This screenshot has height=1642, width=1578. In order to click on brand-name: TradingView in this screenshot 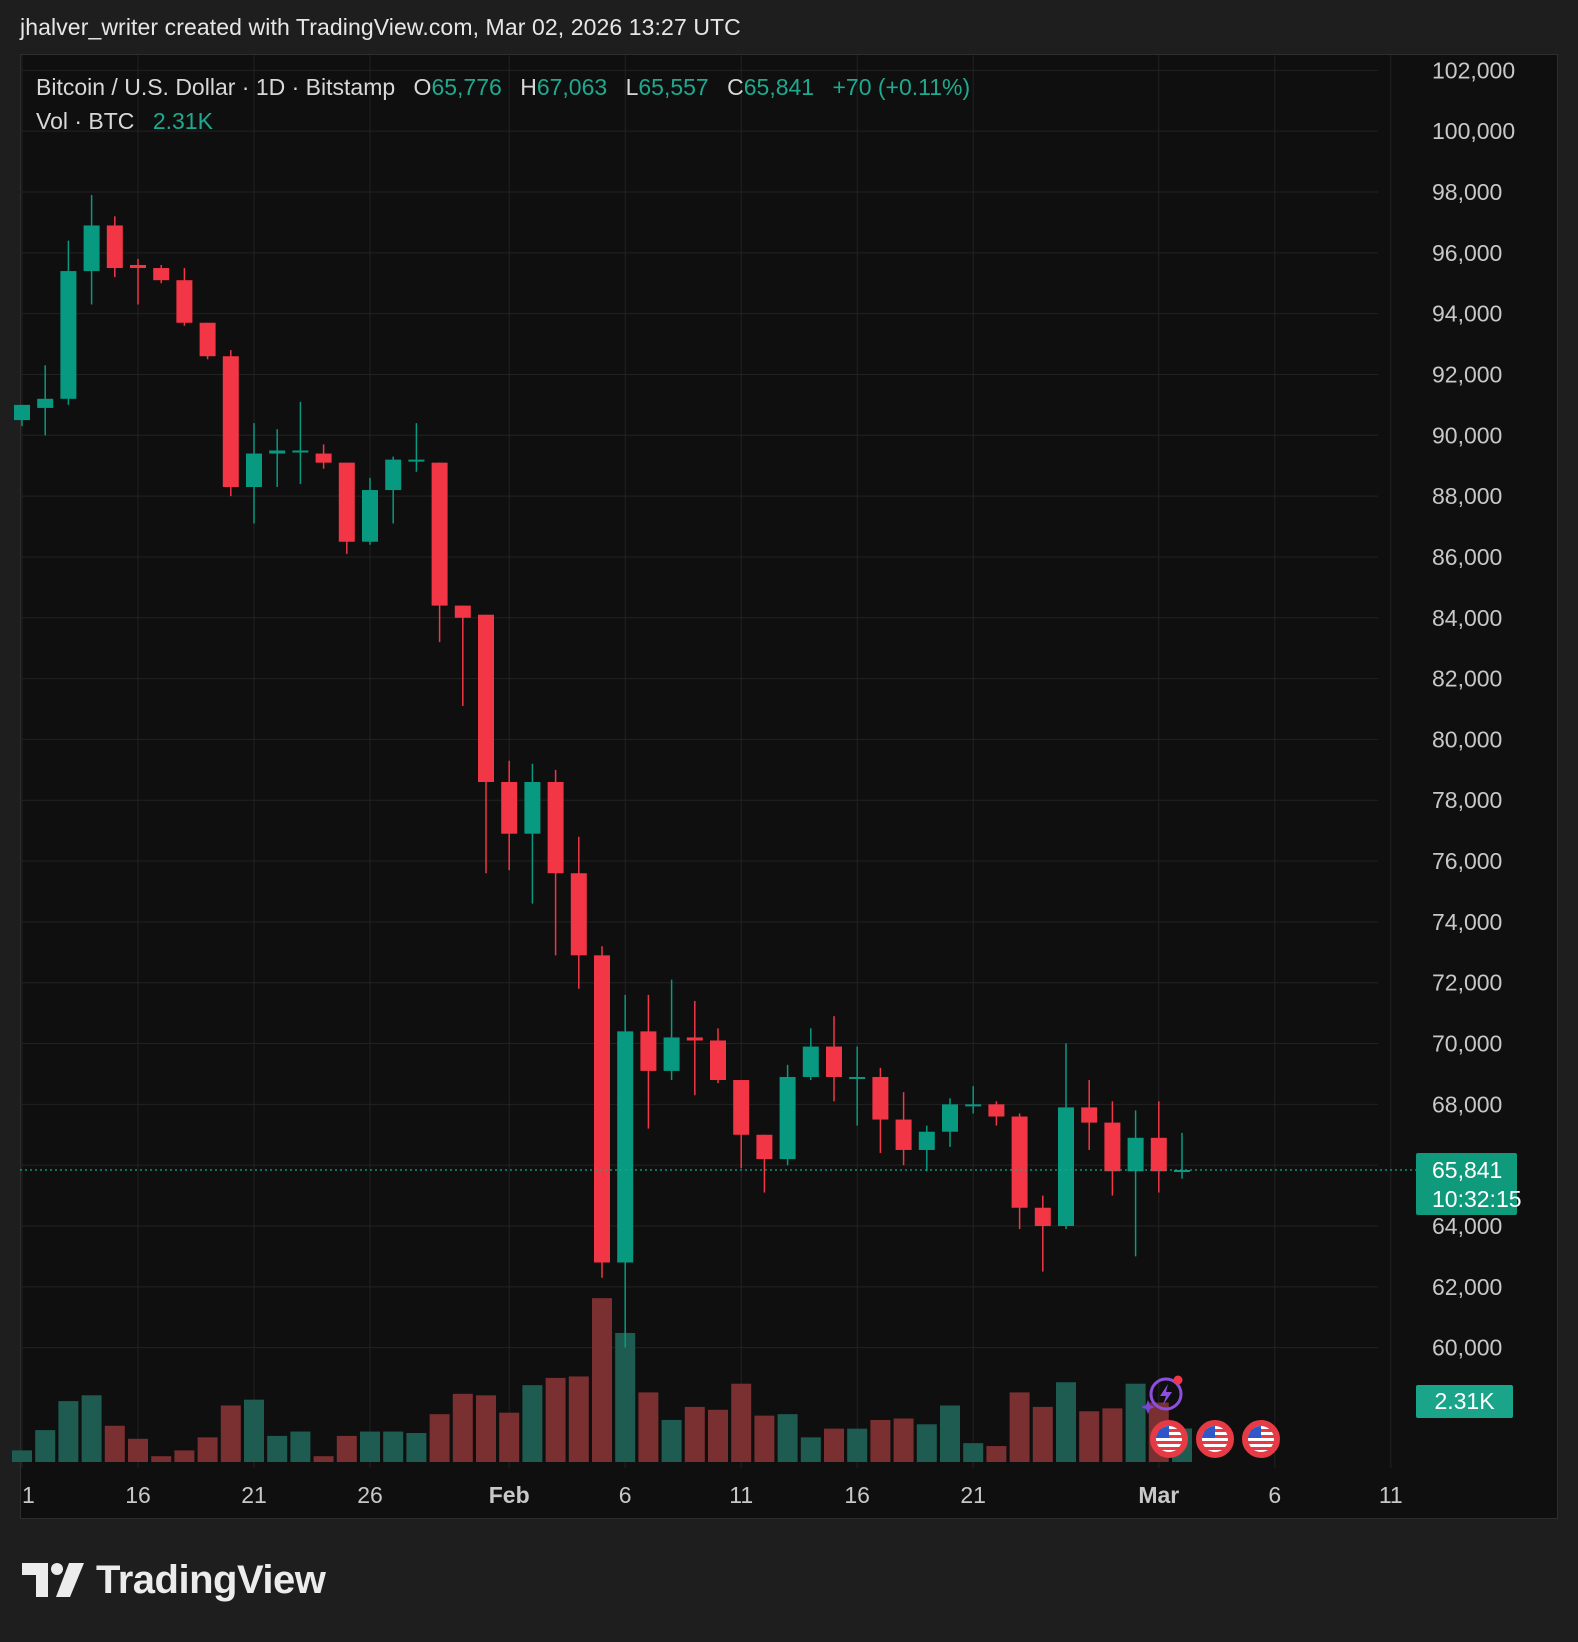, I will do `click(211, 1579)`.